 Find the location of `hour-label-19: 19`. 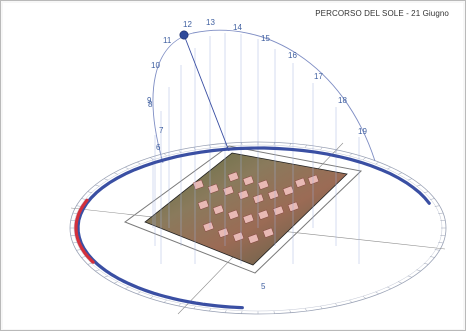

hour-label-19: 19 is located at coordinates (362, 131).